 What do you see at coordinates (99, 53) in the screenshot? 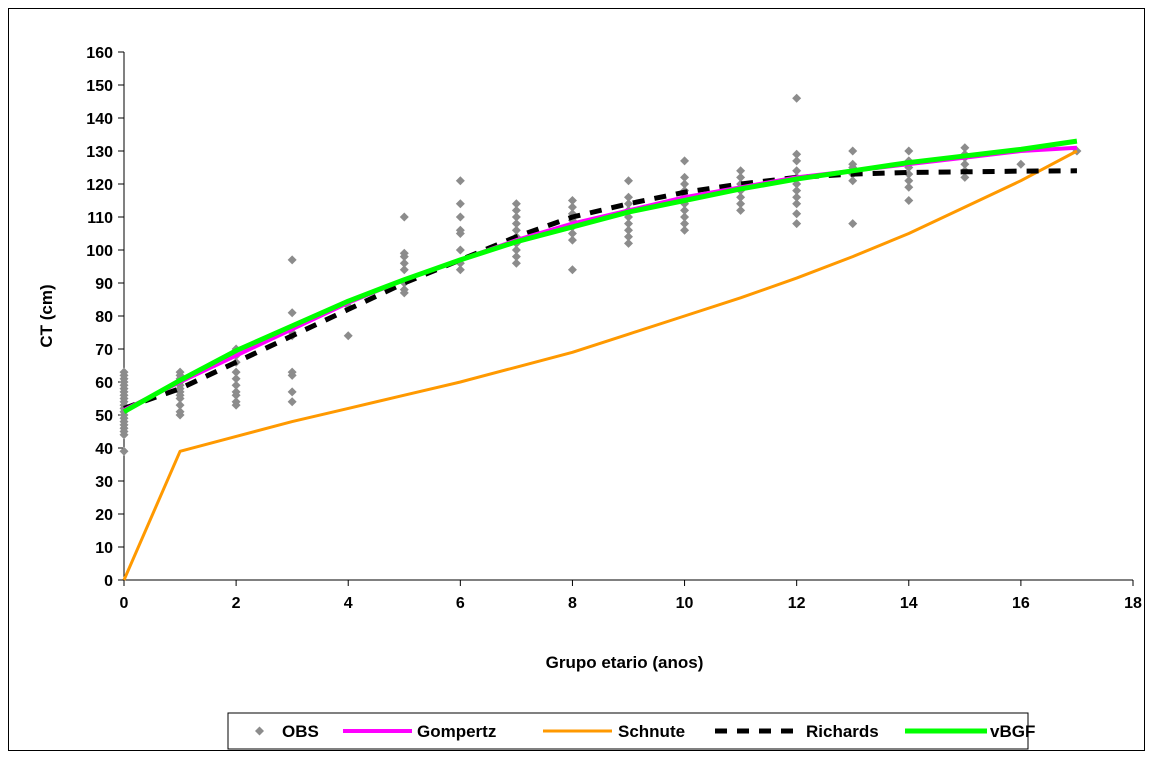
I see `y-tick-label: 160` at bounding box center [99, 53].